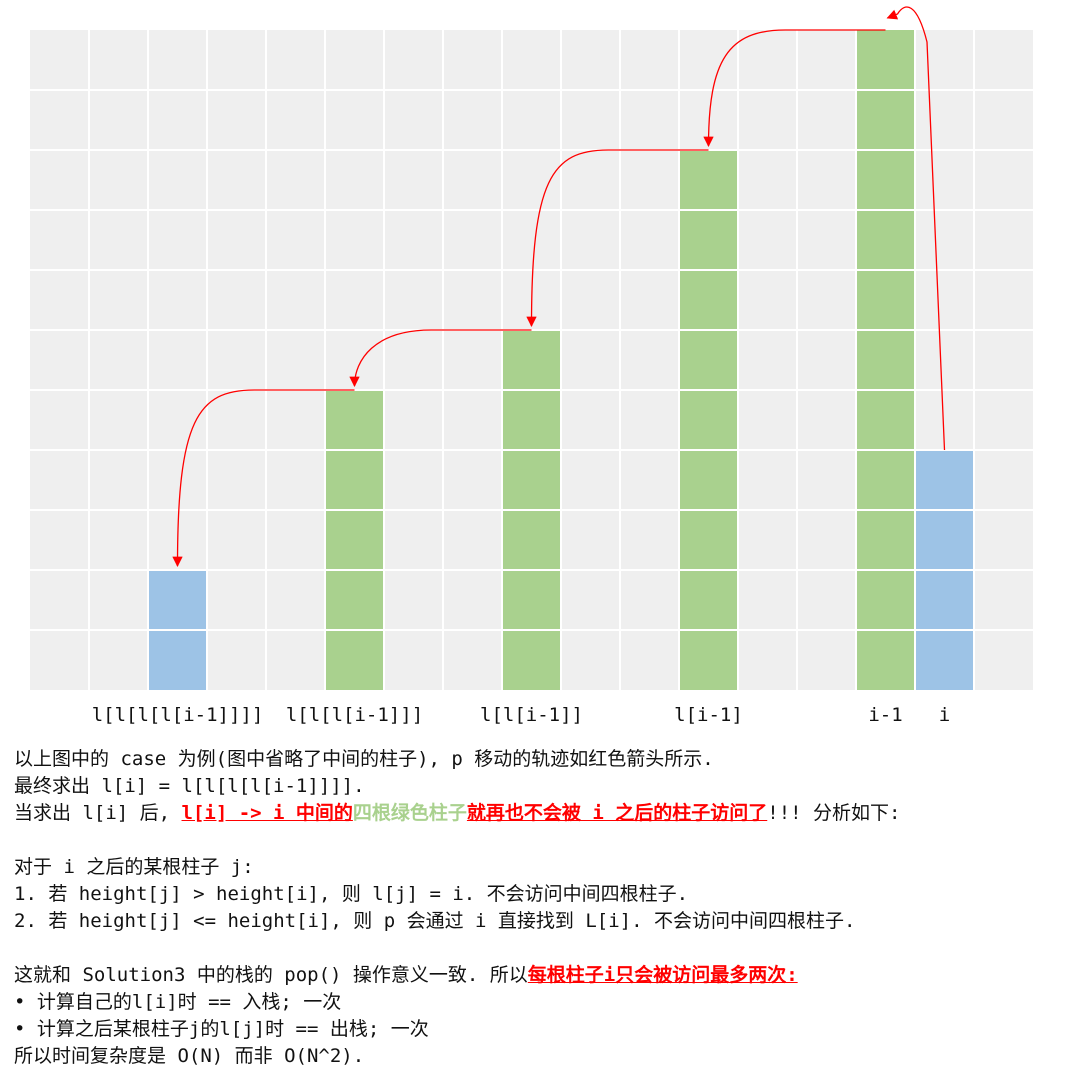 The height and width of the screenshot is (1090, 1065). Describe the element at coordinates (617, 813) in the screenshot. I see `highlight-never-visited: 就再也不会被 i 之后的柱子访问了` at that location.